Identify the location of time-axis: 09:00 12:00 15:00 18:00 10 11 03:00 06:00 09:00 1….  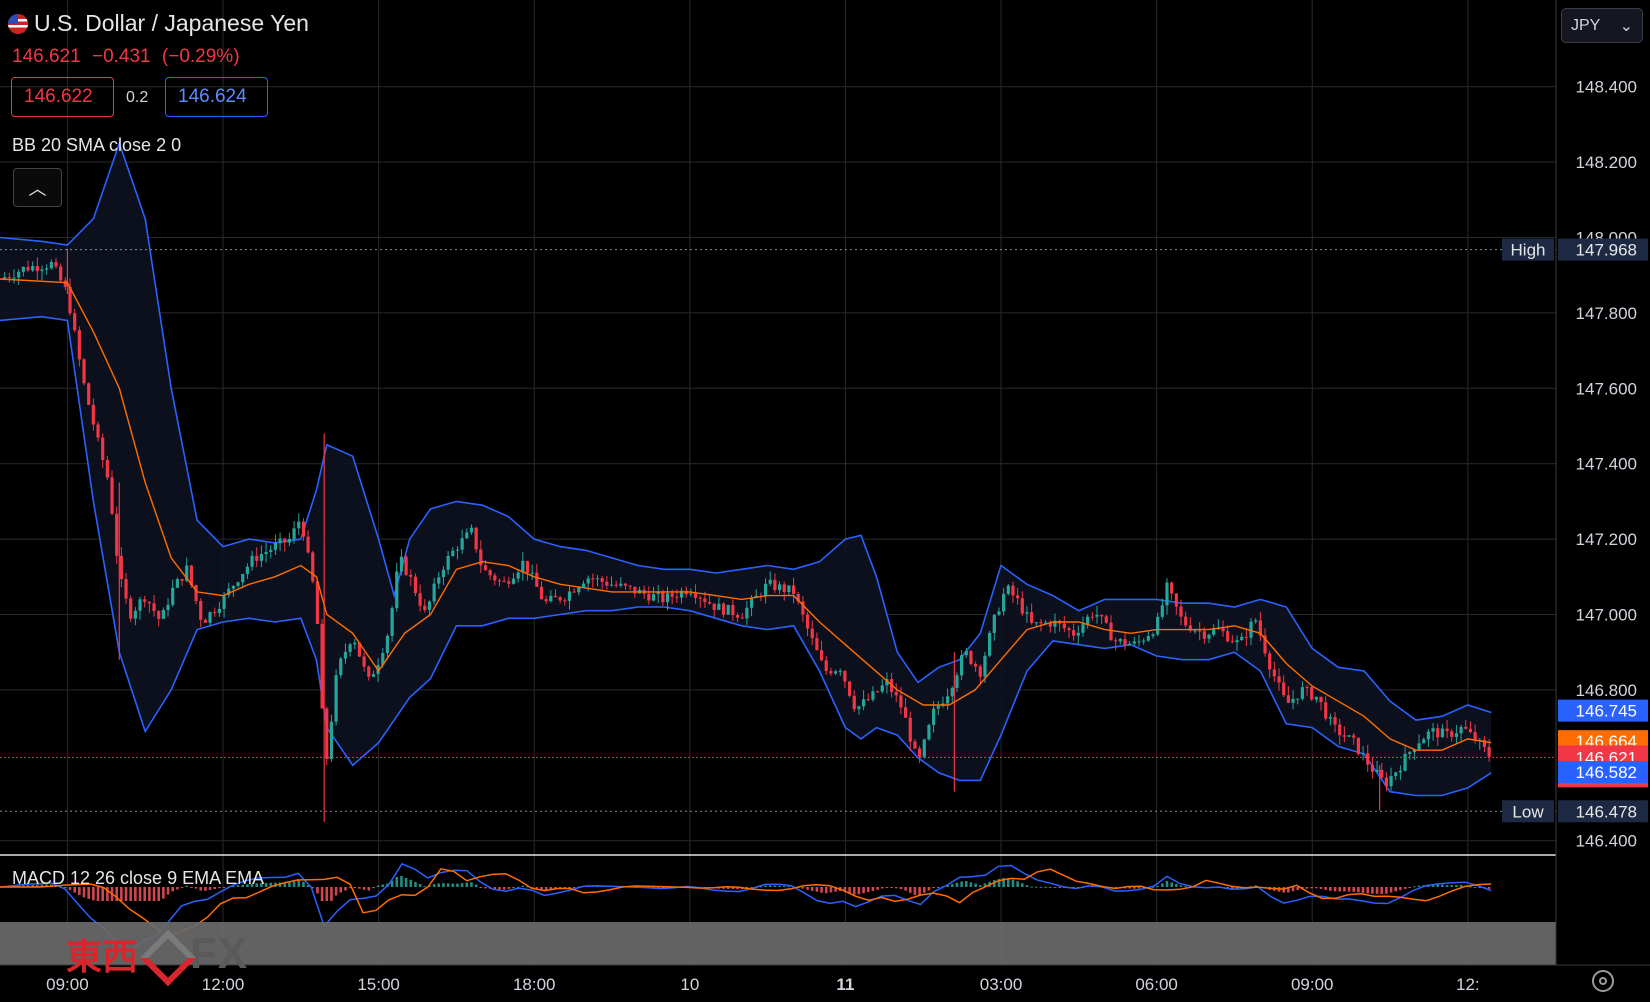
(825, 983).